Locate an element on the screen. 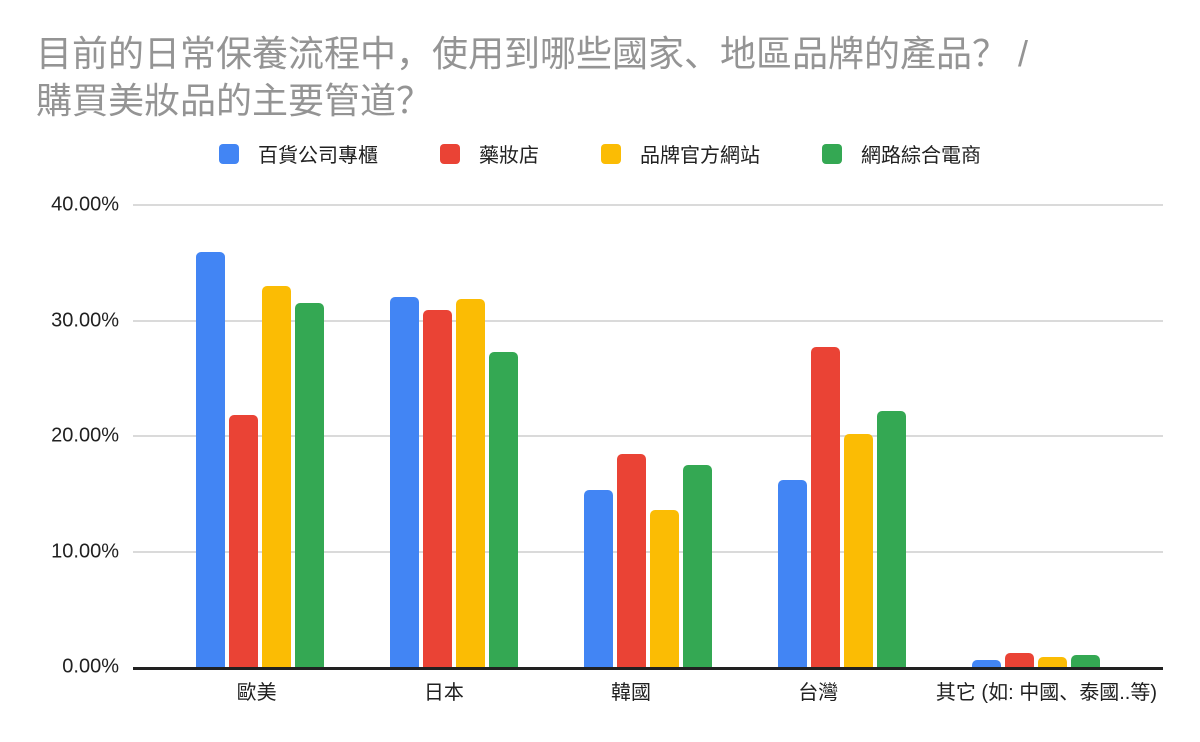 The width and height of the screenshot is (1200, 742). legend-item-drugstore: 藥妝店 is located at coordinates (489, 153).